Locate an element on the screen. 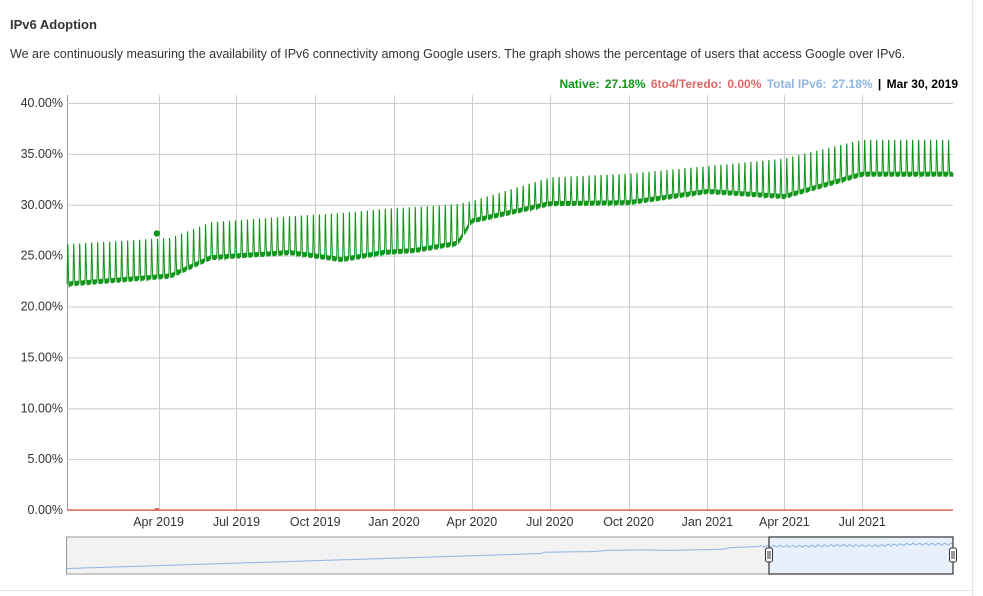 The width and height of the screenshot is (983, 596). x-tick-label: Jul 2019 is located at coordinates (236, 522).